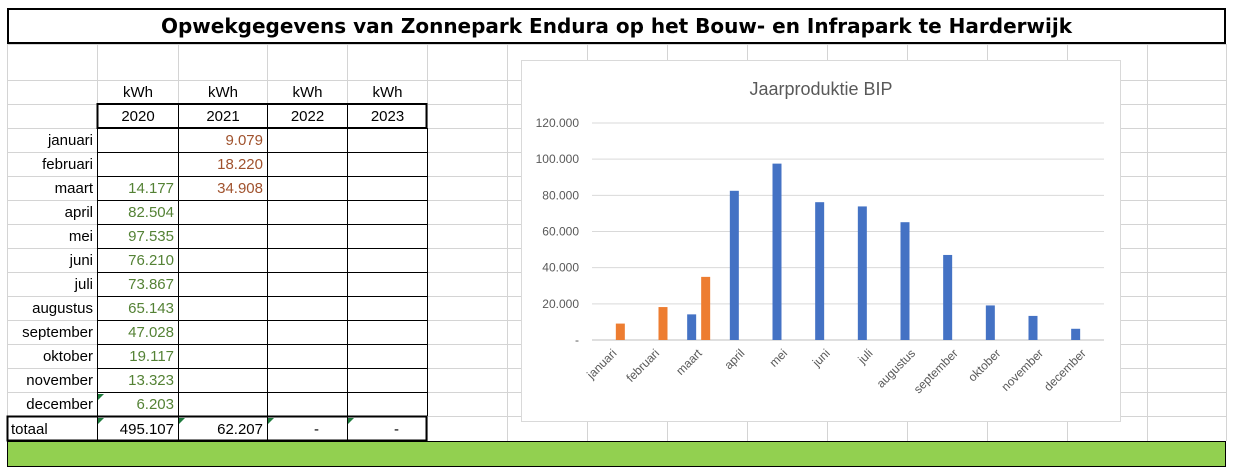 This screenshot has height=474, width=1234. What do you see at coordinates (67, 164) in the screenshot?
I see `month-label-cell: februari` at bounding box center [67, 164].